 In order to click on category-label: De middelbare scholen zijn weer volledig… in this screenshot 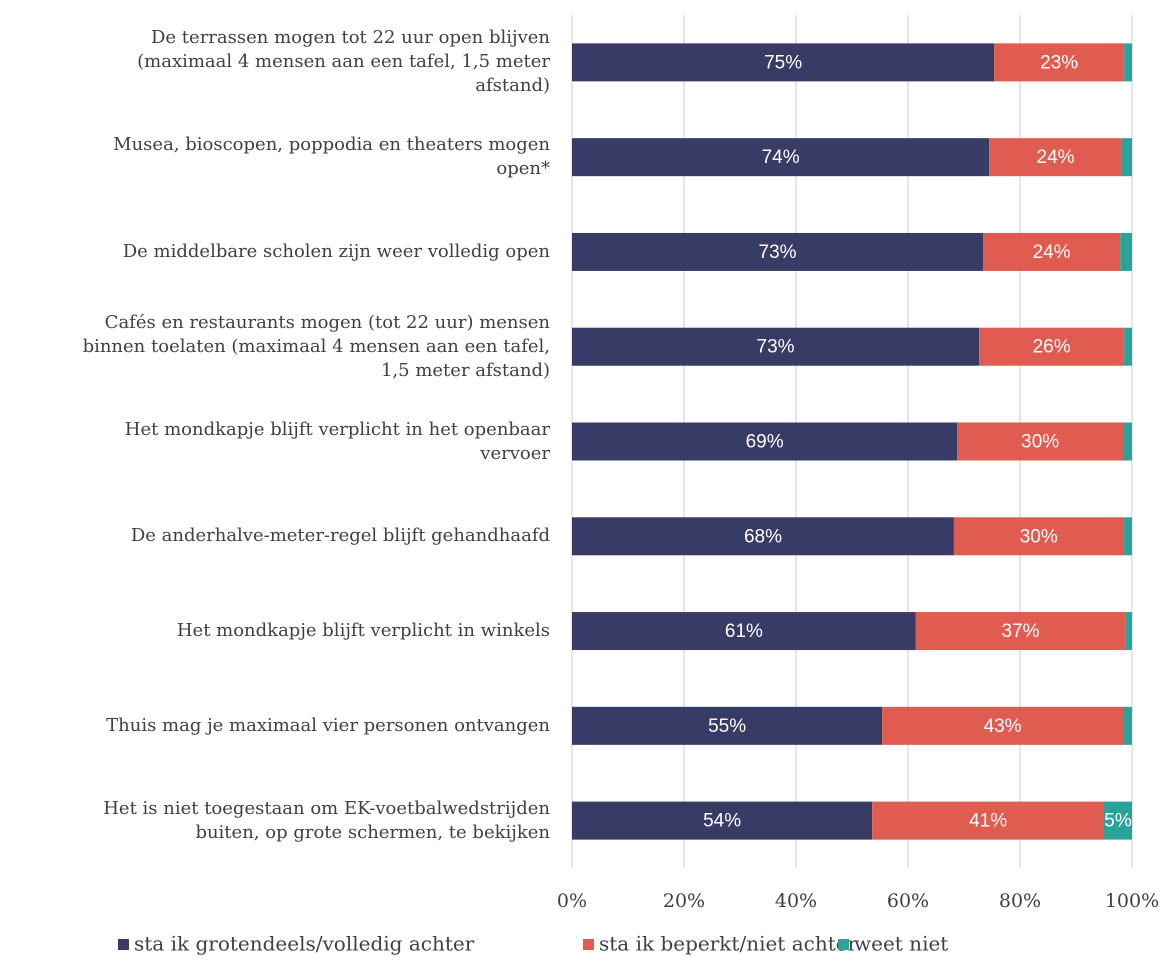, I will do `click(336, 251)`.